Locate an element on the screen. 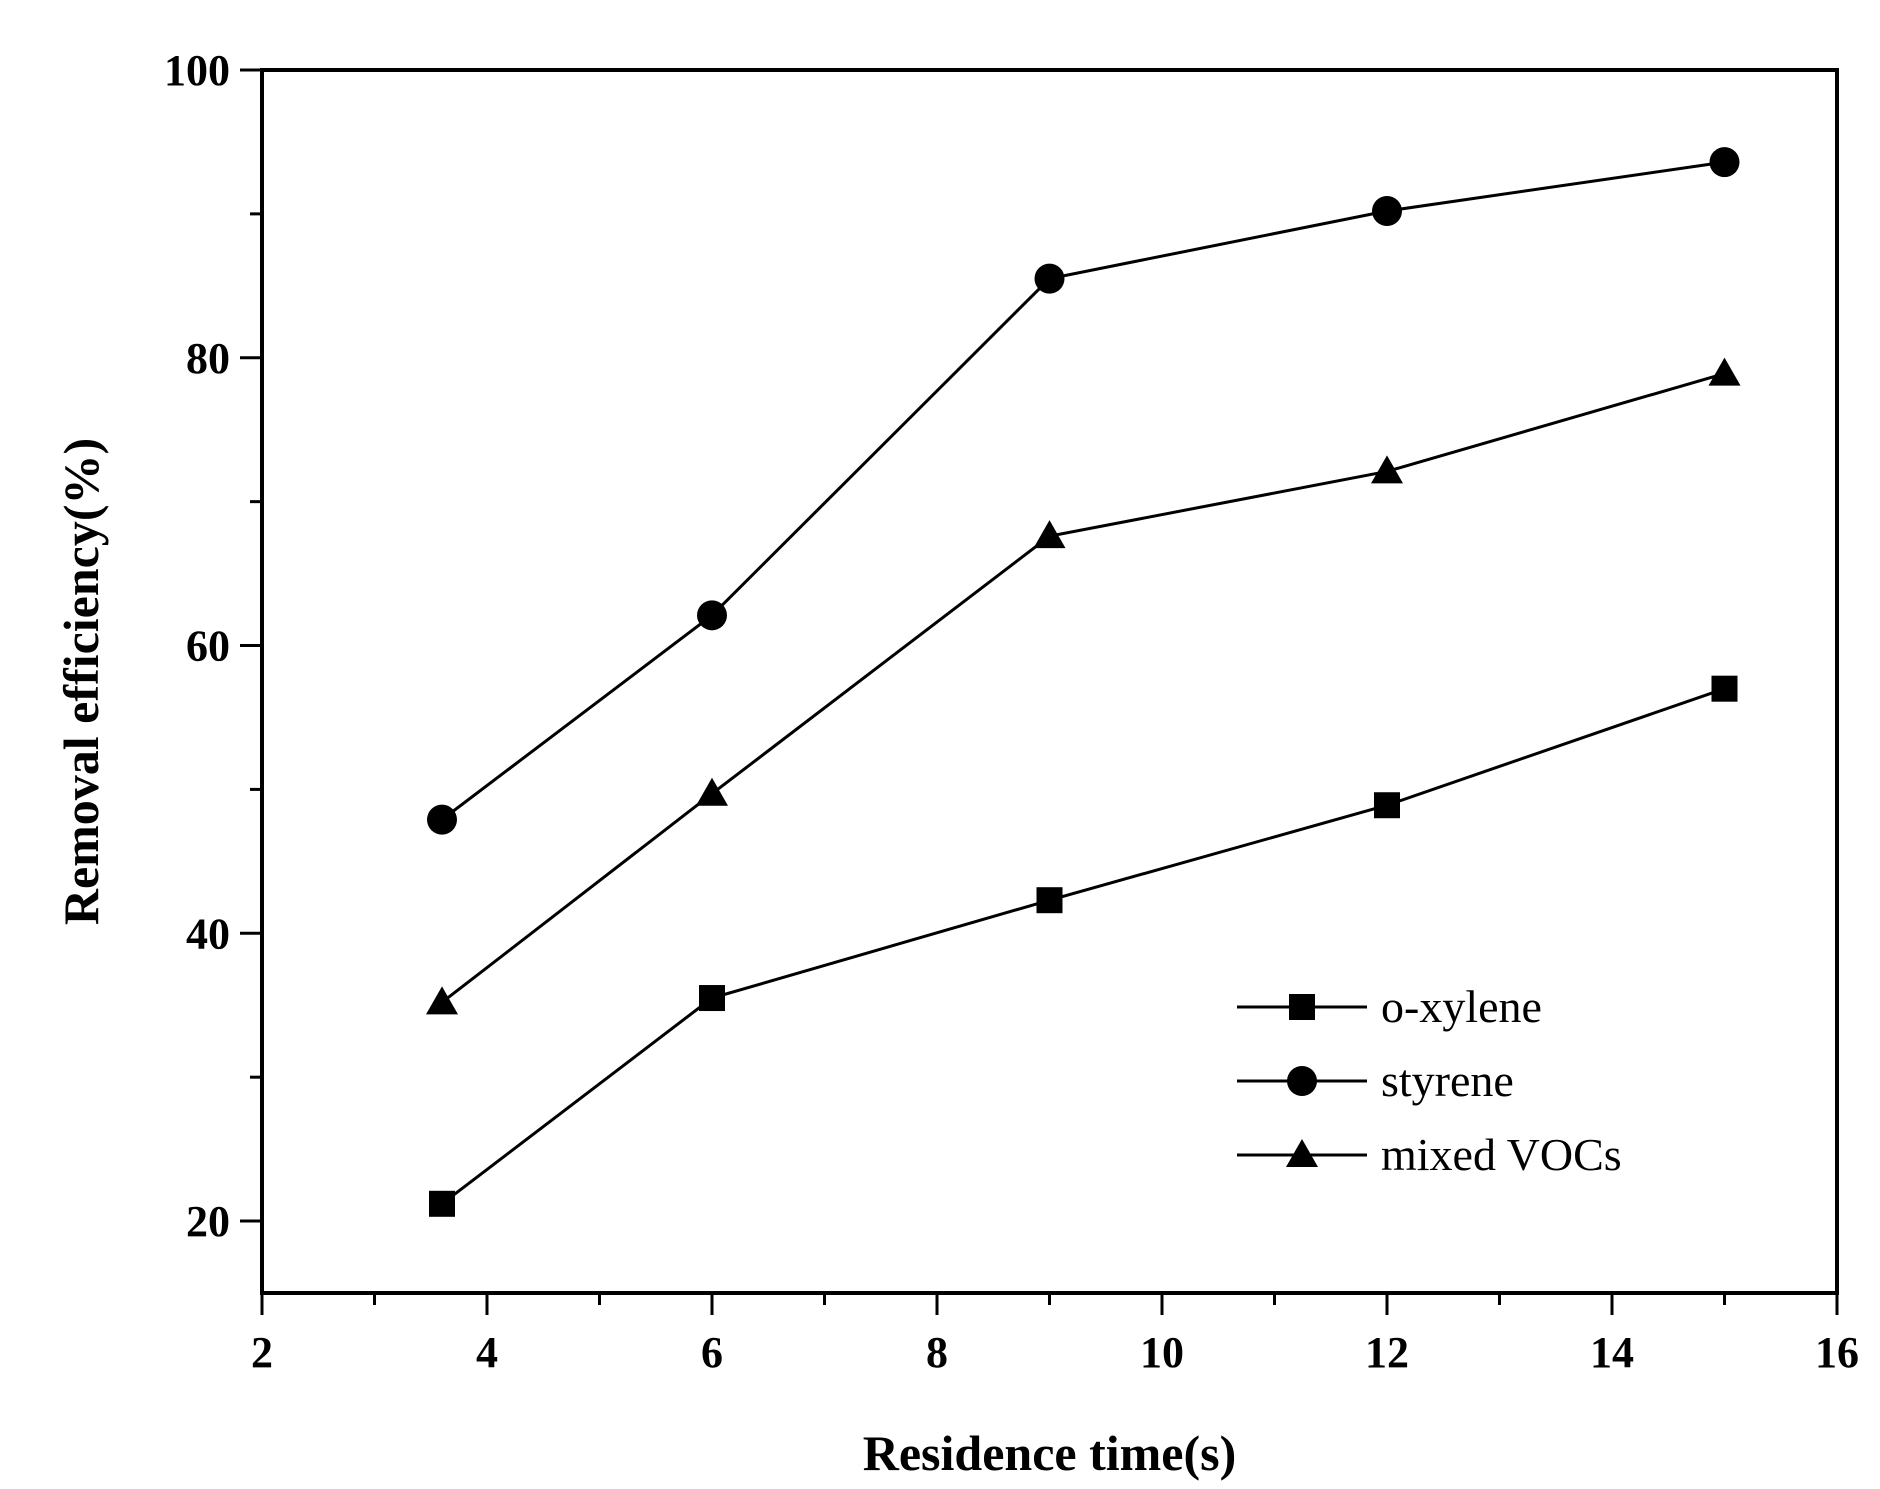 This screenshot has width=1880, height=1489. x-tick-label-10: 10 is located at coordinates (1162, 1352).